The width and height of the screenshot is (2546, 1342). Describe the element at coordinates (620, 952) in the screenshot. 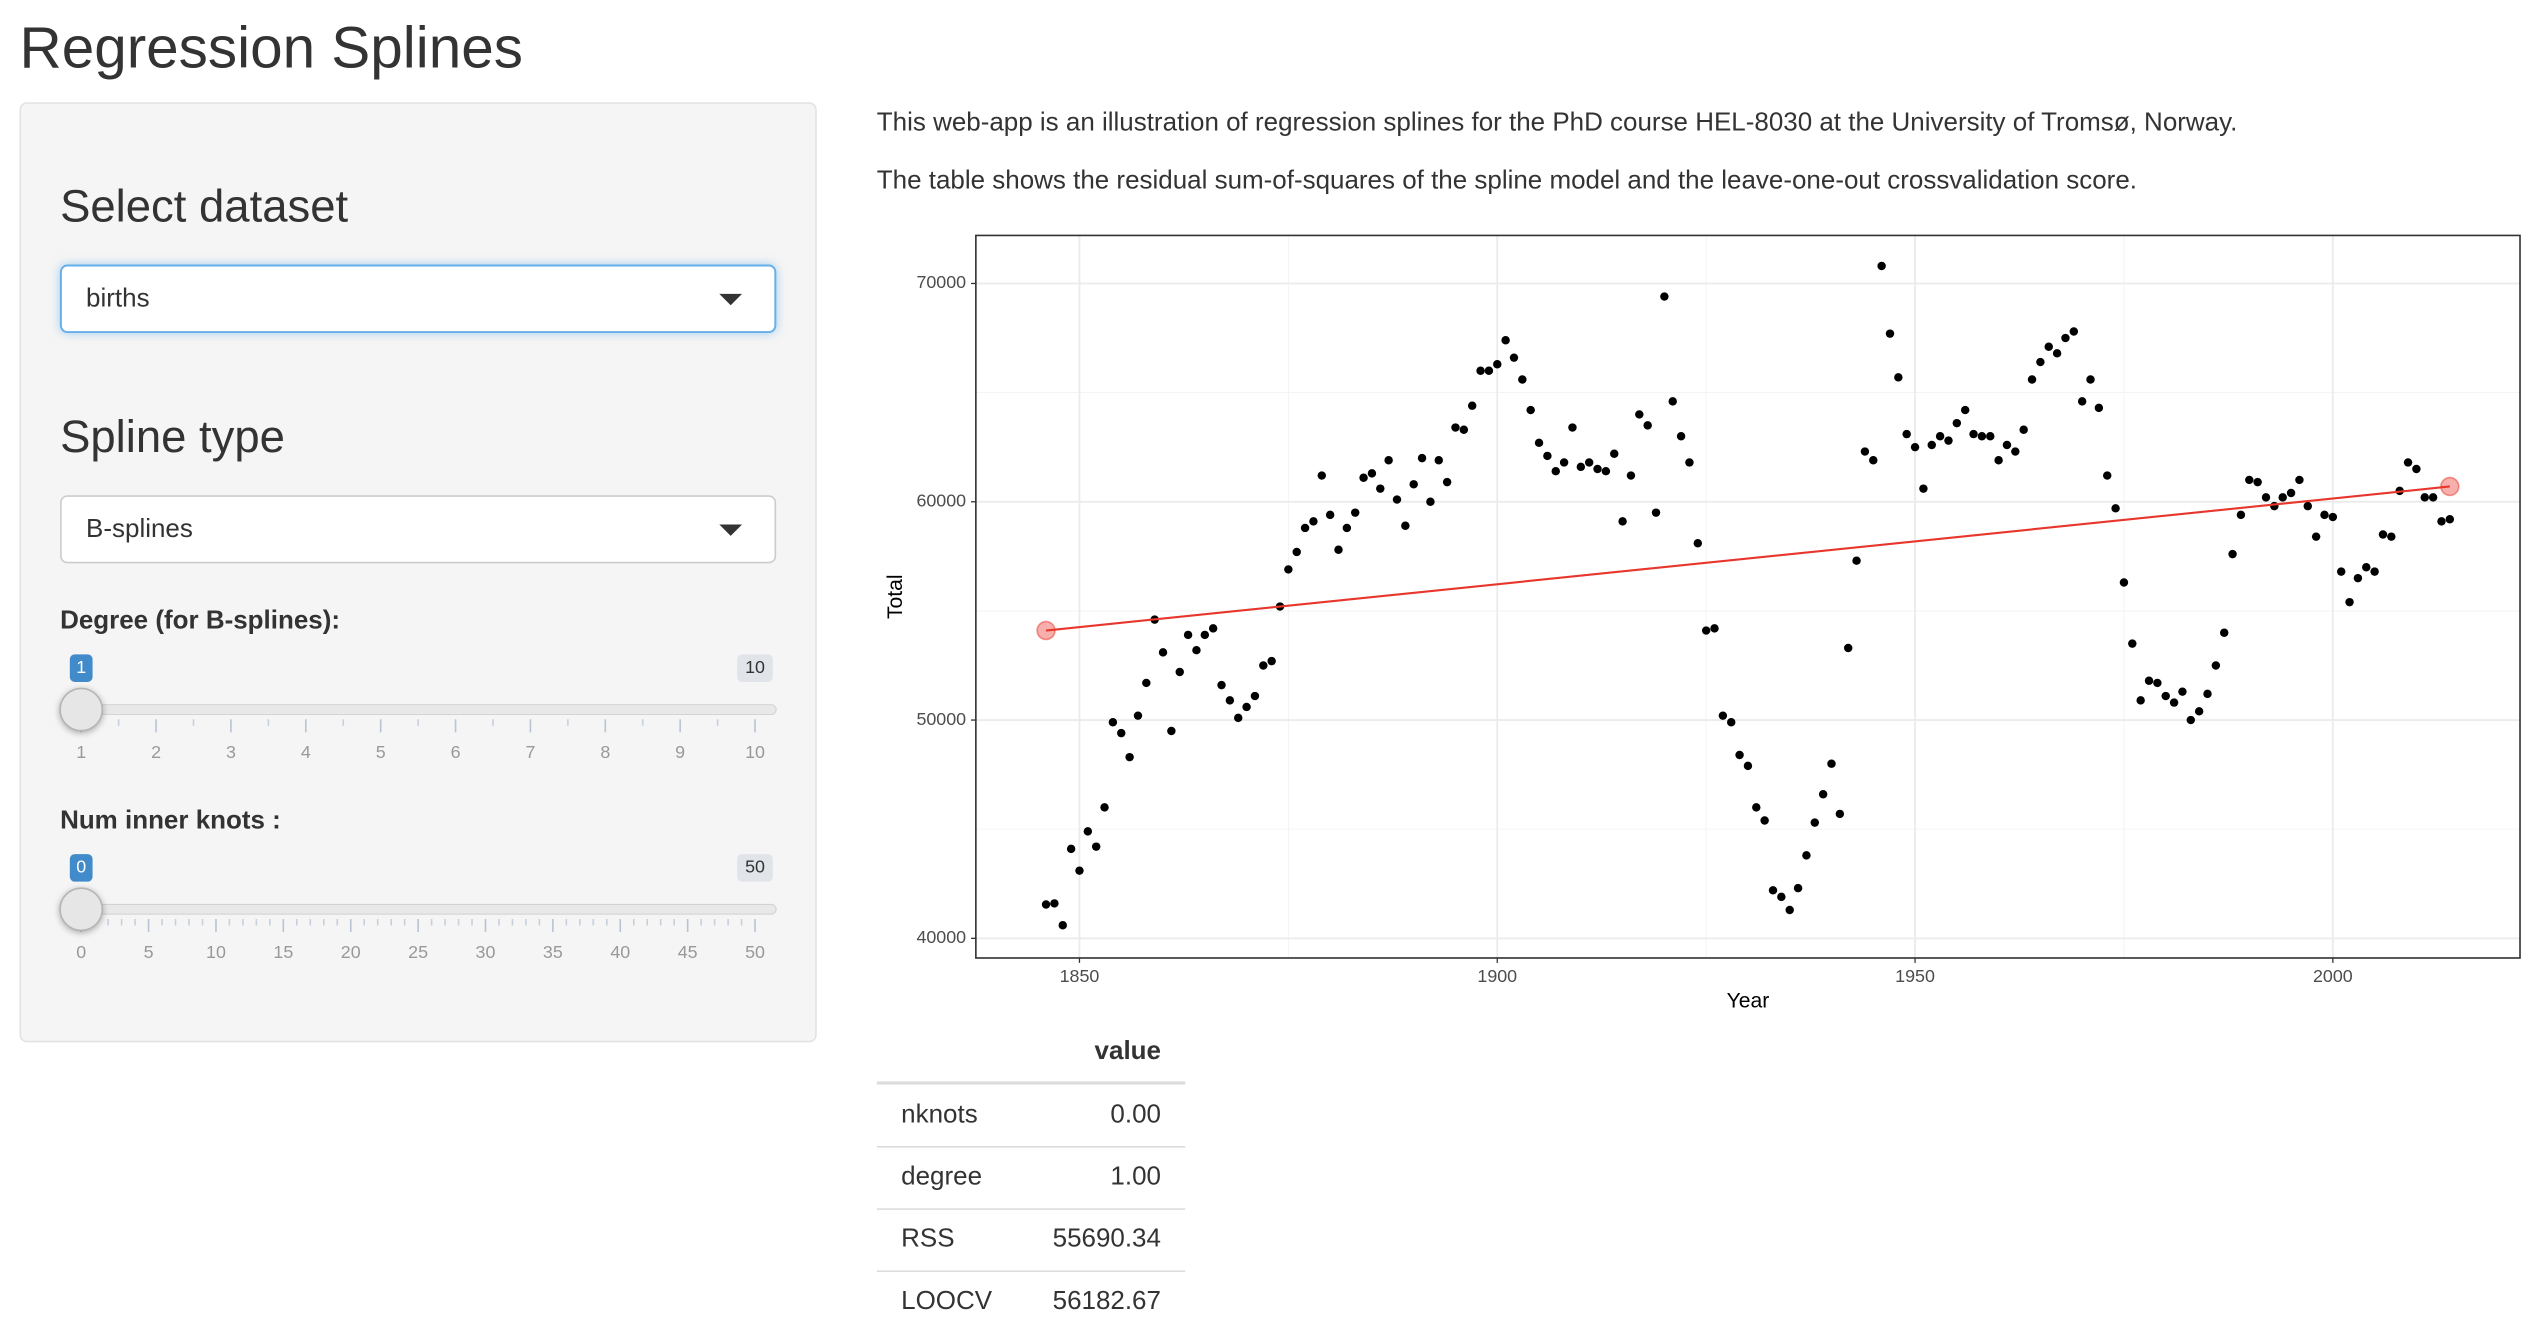

I see `slider-tick-label: 40` at that location.